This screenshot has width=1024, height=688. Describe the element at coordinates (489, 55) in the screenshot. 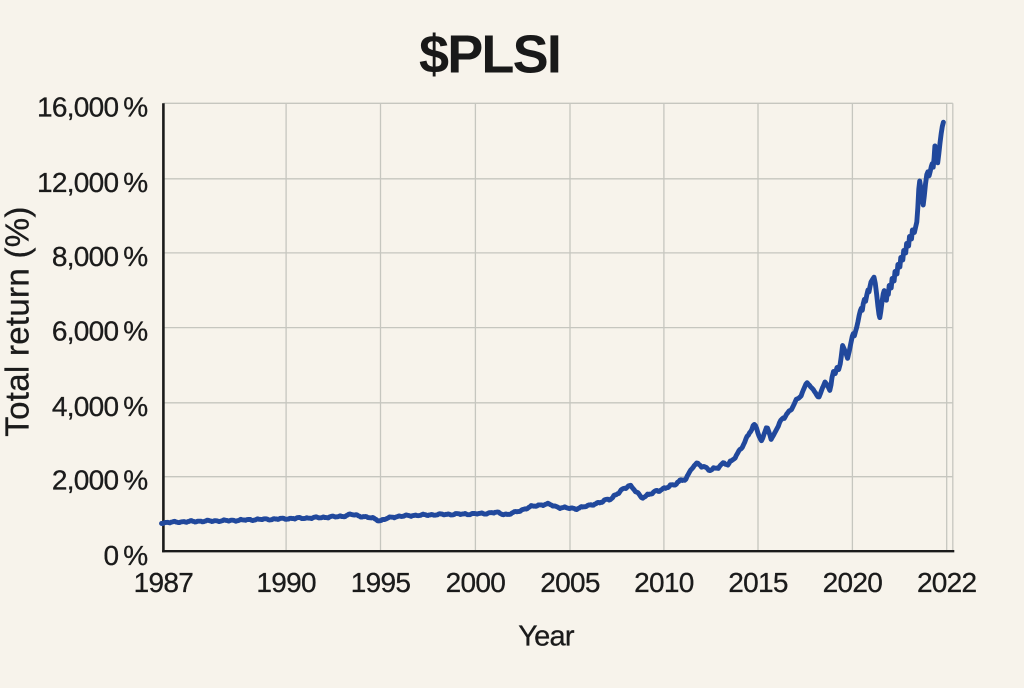

I see `svg-text: $PLSI` at that location.